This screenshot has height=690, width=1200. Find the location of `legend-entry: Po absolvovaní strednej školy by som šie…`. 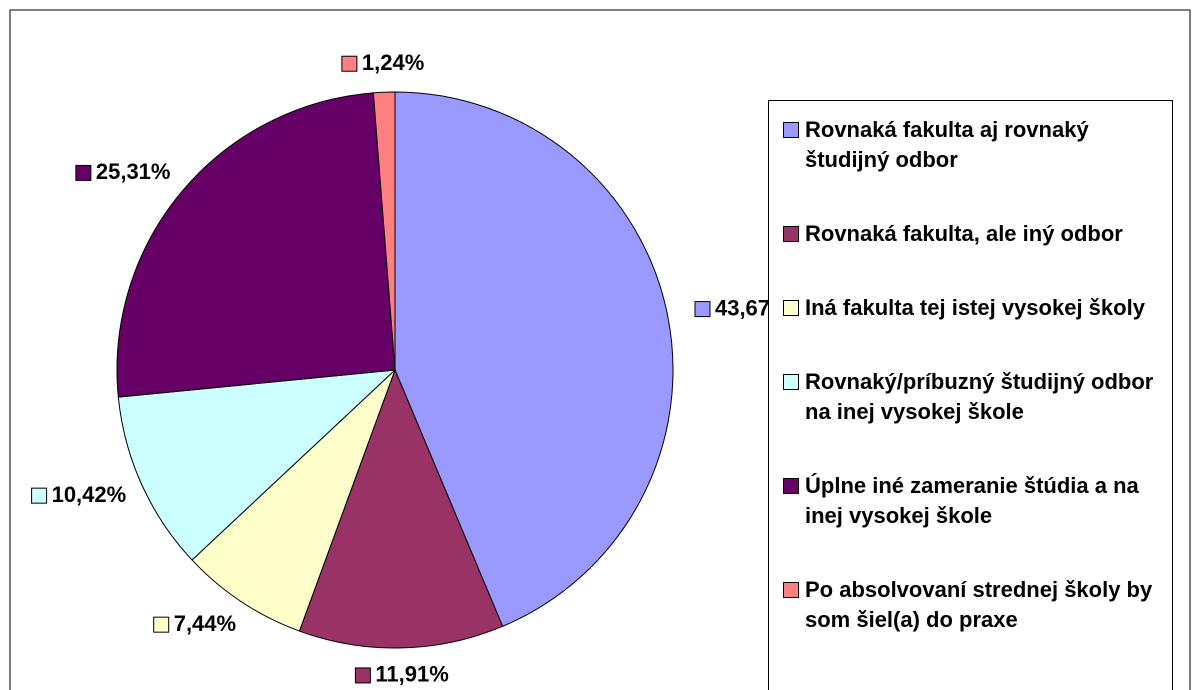

legend-entry: Po absolvovaní strednej školy by som šie… is located at coordinates (973, 605).